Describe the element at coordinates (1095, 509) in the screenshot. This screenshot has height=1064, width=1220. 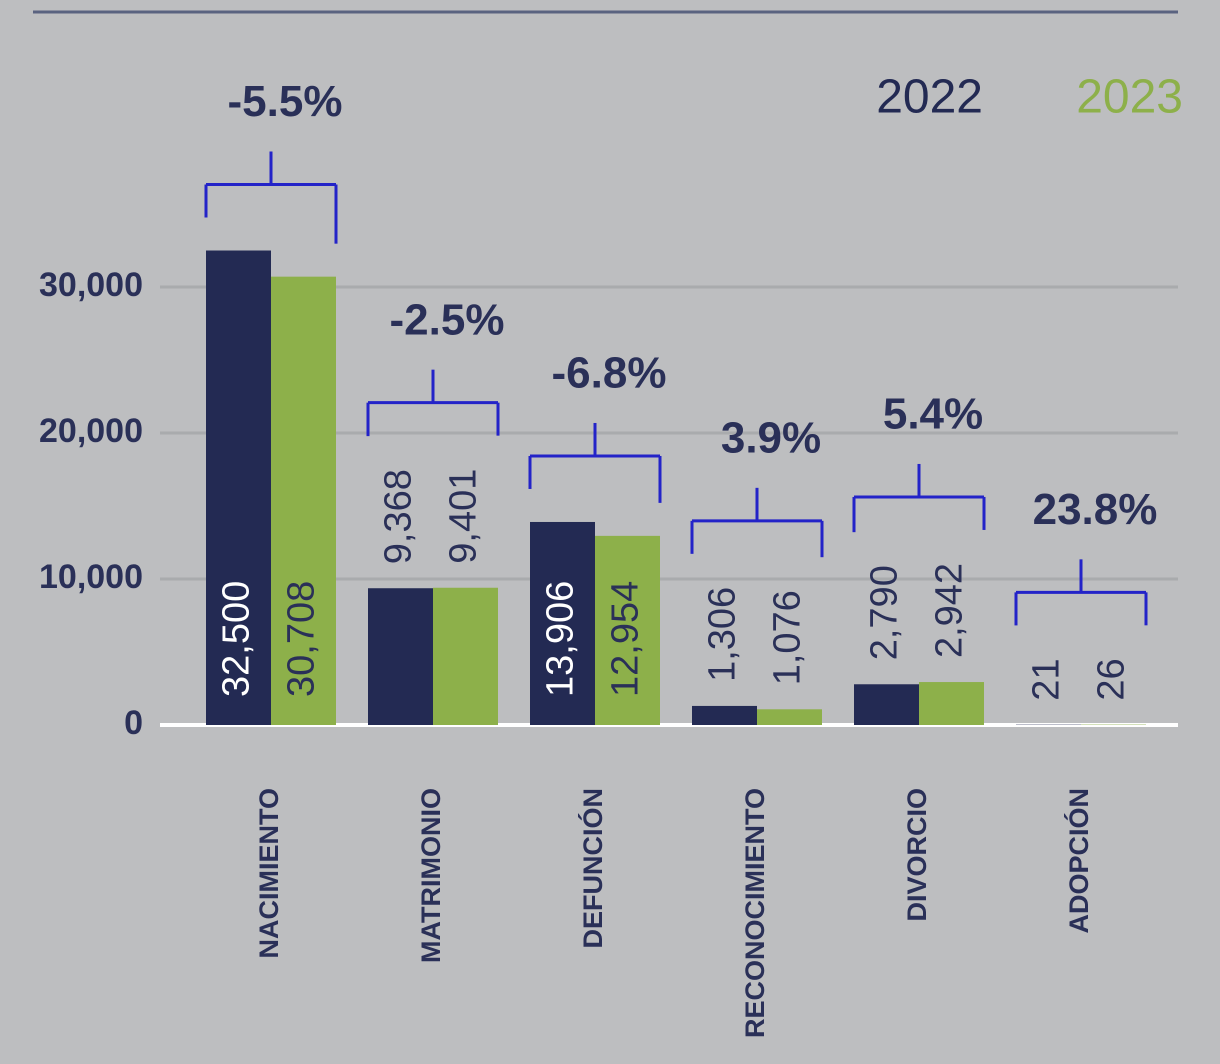
I see `change-annotation: 23.8%` at that location.